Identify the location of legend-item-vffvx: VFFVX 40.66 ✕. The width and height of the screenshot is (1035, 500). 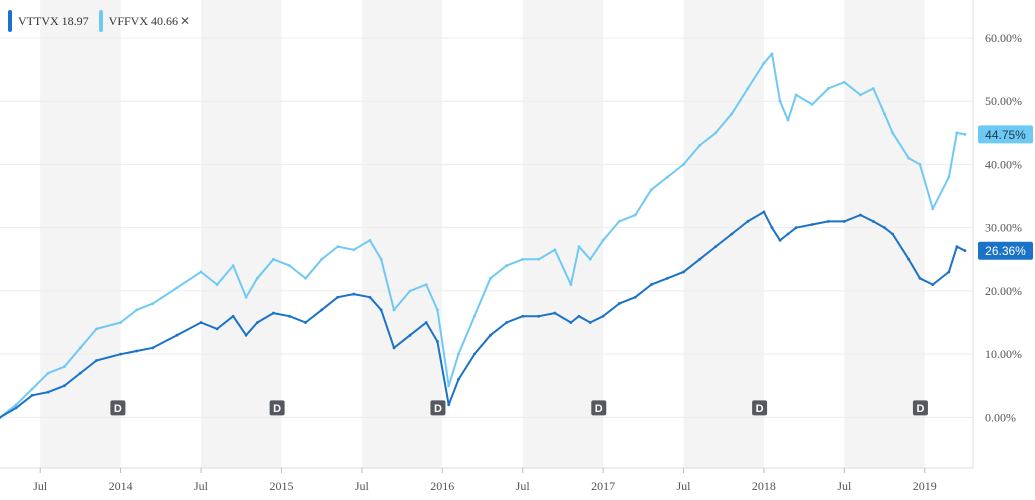
(144, 21).